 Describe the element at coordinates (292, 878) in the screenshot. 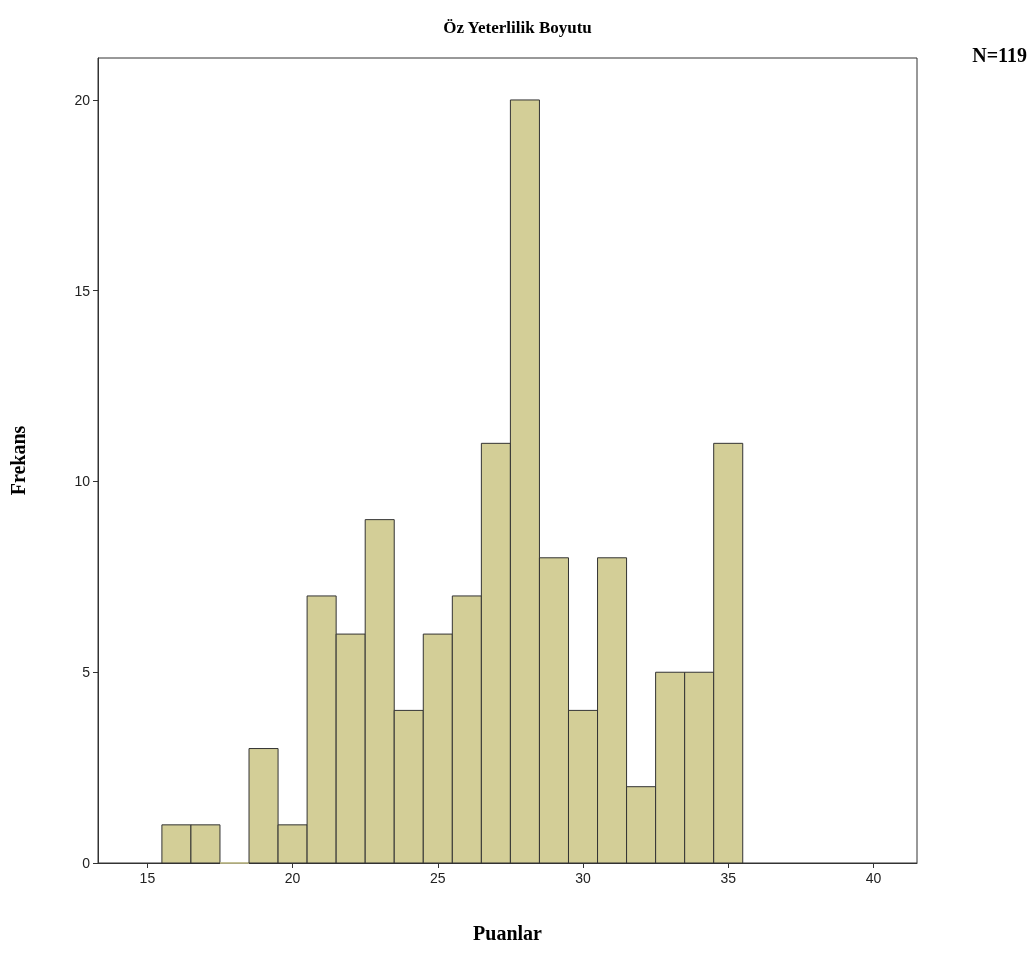

I see `x-tick-label: 20` at that location.